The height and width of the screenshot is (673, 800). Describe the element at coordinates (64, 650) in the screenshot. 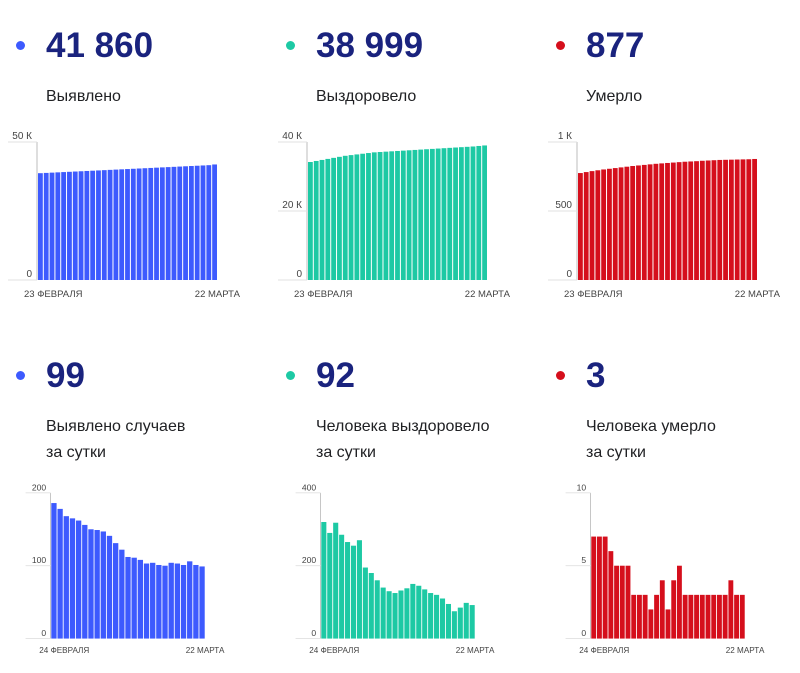

I see `x-start-label: 24 ФЕВРАЛЯ` at that location.